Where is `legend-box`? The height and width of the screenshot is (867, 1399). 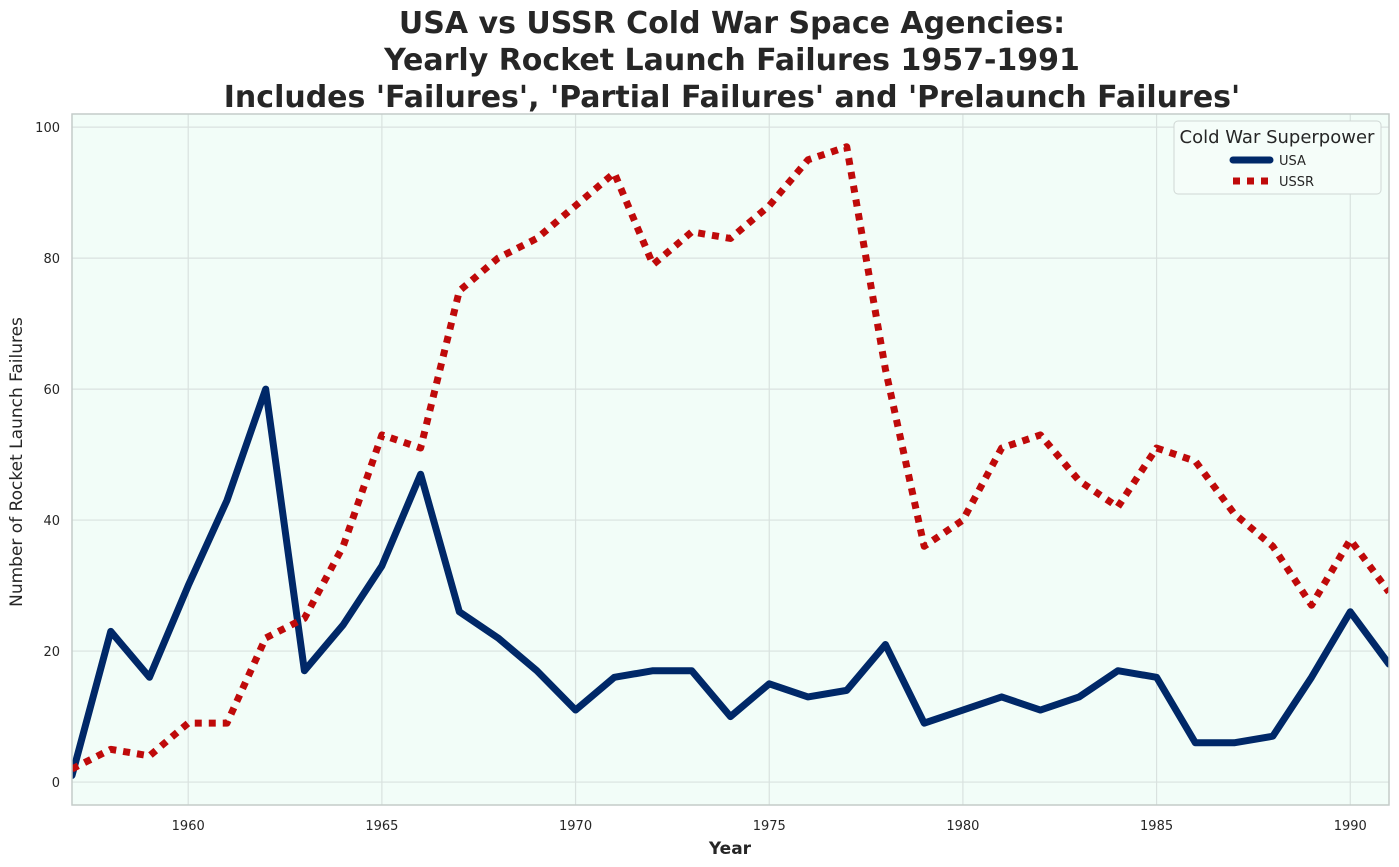 legend-box is located at coordinates (1277, 157).